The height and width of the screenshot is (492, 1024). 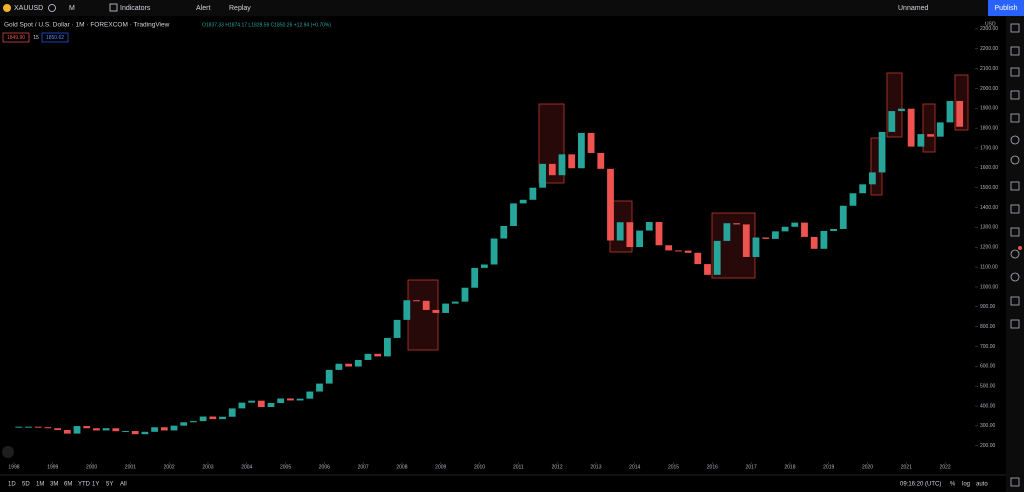 What do you see at coordinates (988, 307) in the screenshot?
I see `y-tick-label: 900.00` at bounding box center [988, 307].